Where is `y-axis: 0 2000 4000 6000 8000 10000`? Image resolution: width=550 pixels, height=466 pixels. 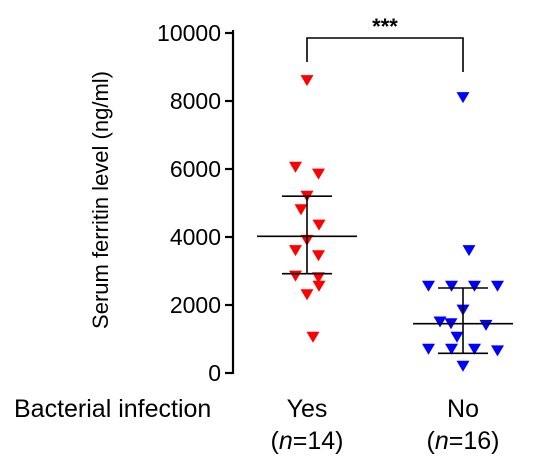 y-axis: 0 2000 4000 6000 8000 10000 is located at coordinates (196, 203).